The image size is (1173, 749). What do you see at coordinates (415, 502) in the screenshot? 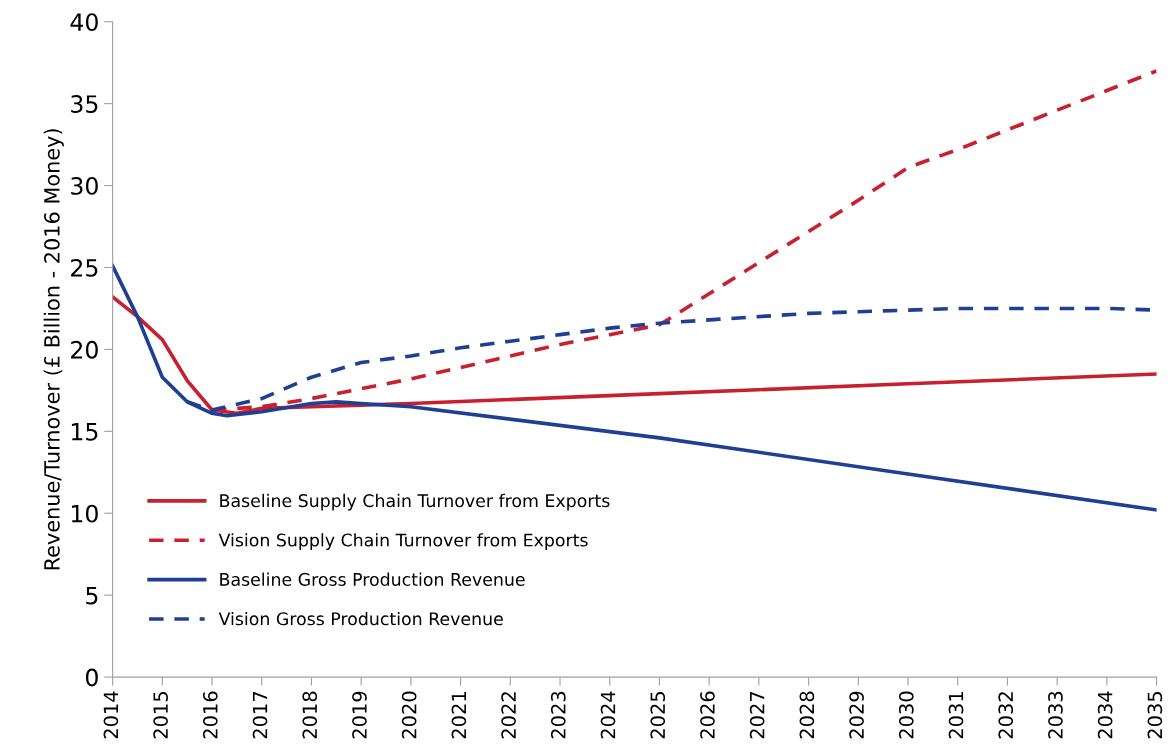
I see `legend-label: Baseline Supply Chain Turnover from Exports` at bounding box center [415, 502].